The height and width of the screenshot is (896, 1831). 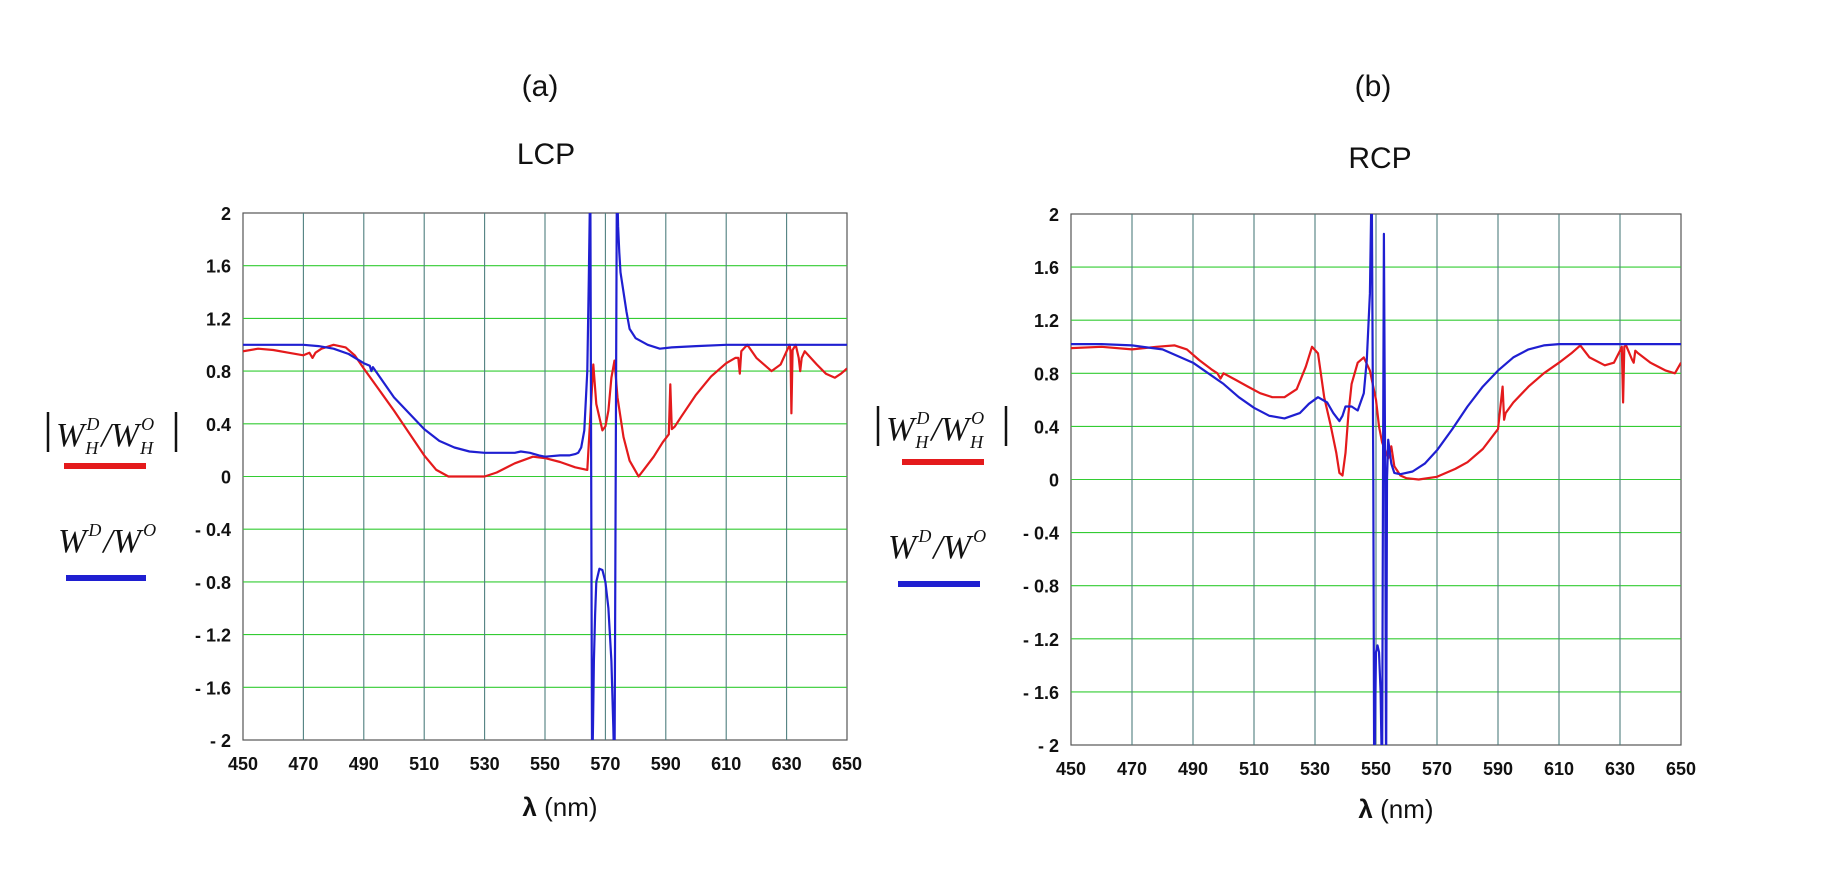 I want to click on panel-b-ytick-label: - 1.2, so click(x=1041, y=640).